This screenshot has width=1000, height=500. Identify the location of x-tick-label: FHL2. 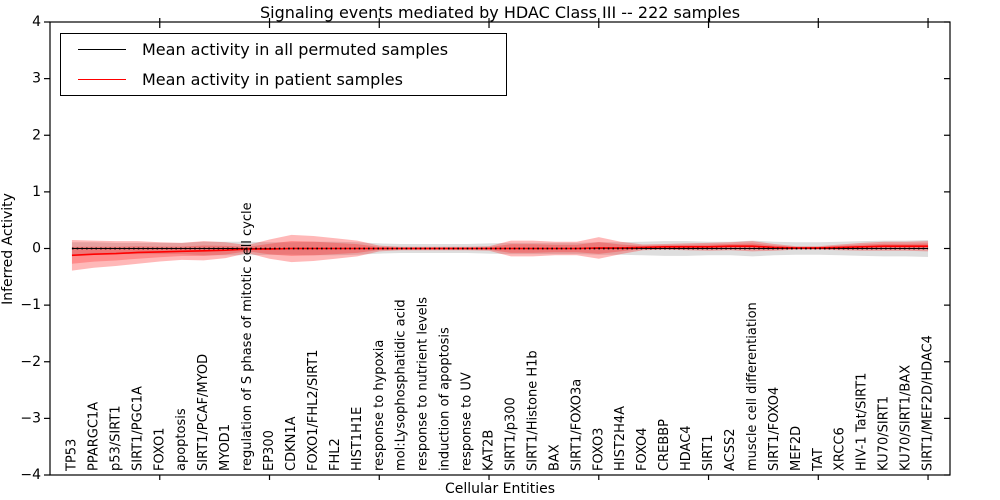
(335, 454).